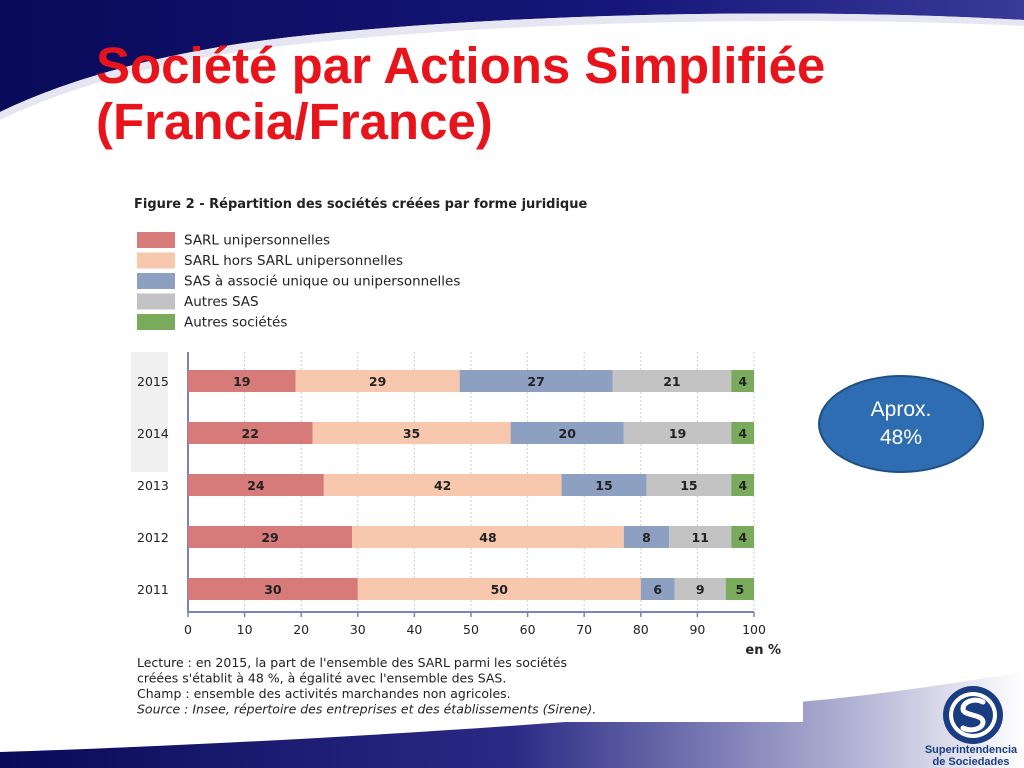  Describe the element at coordinates (153, 589) in the screenshot. I see `category-label: 2011` at that location.